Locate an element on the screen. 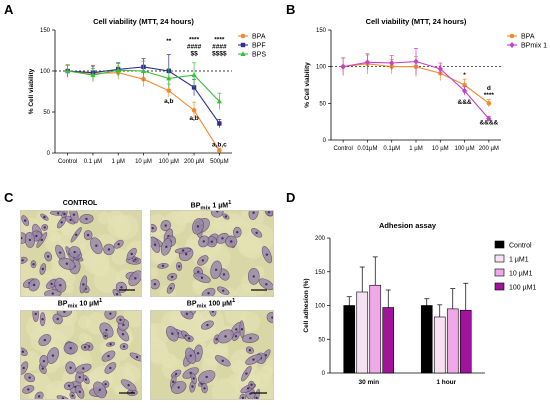 Image resolution: width=550 pixels, height=408 pixels. significance-annotation: #### is located at coordinates (219, 46).